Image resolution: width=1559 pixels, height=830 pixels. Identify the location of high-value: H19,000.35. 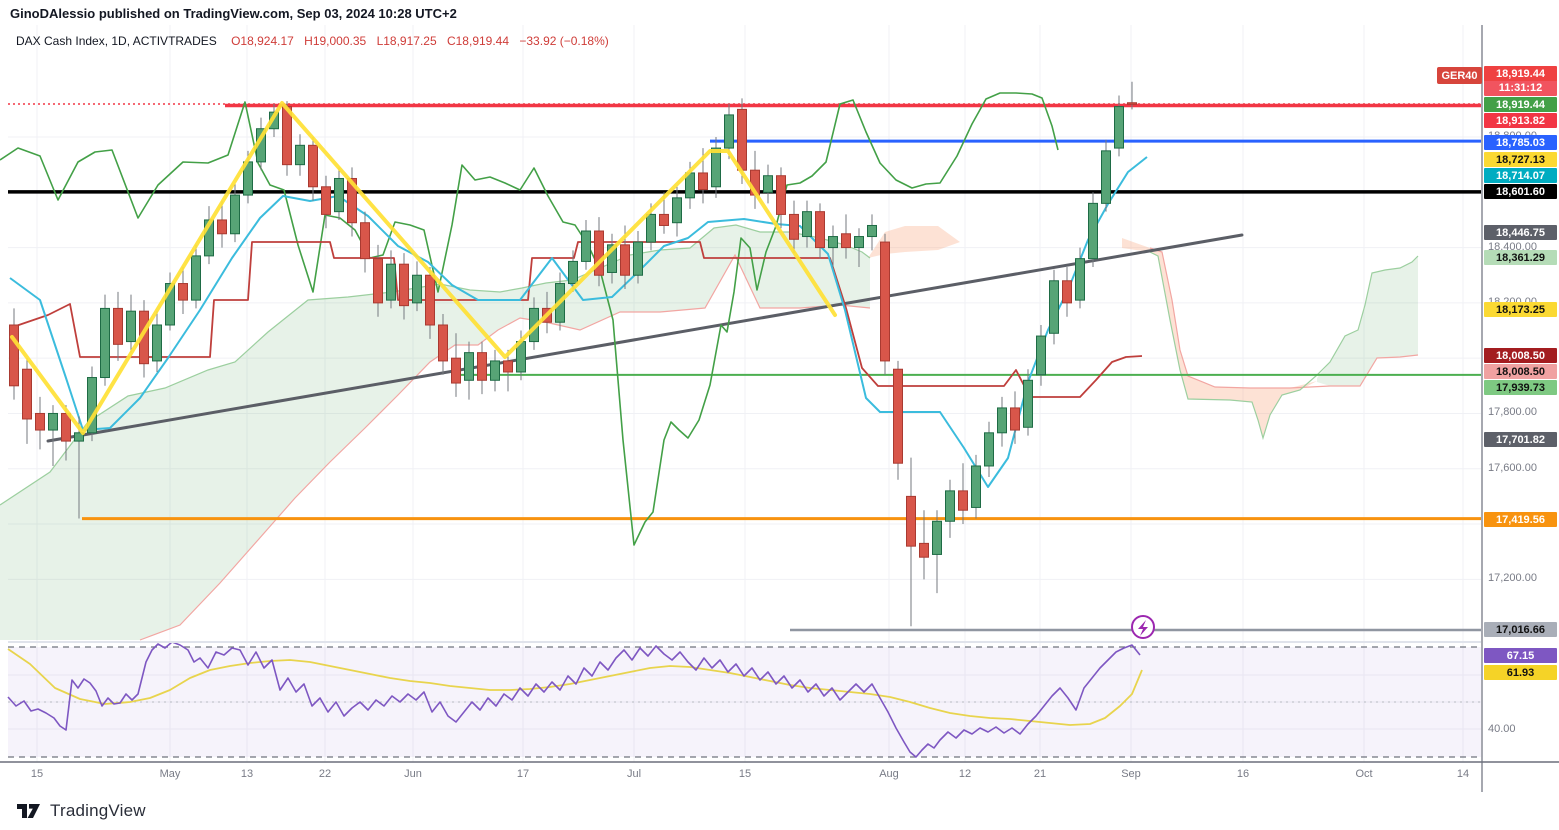
(335, 41).